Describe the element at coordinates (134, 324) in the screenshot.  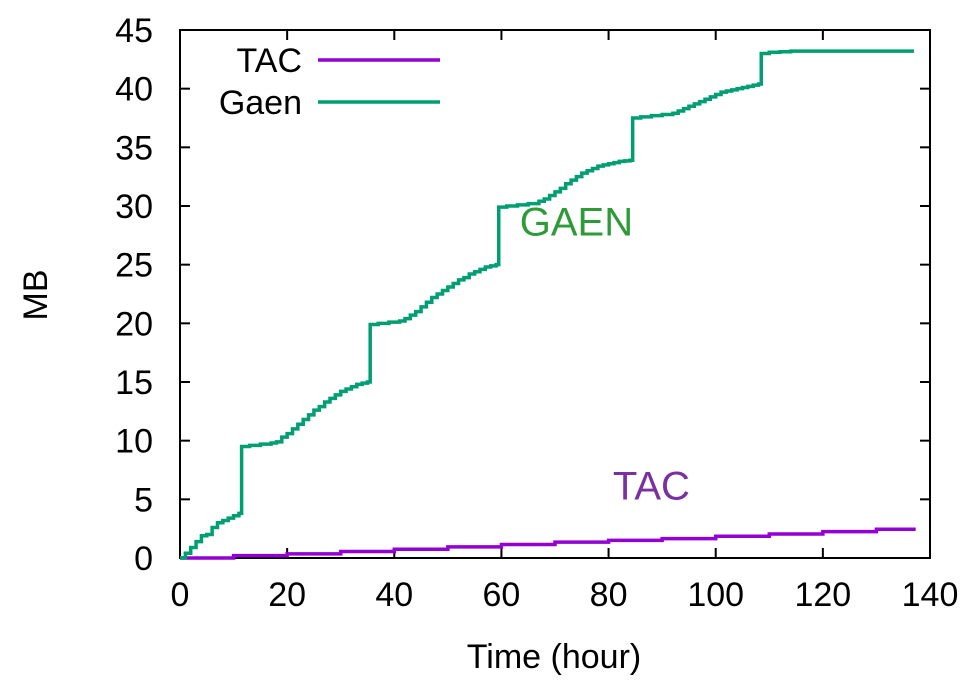
I see `y-tick-label: 20` at that location.